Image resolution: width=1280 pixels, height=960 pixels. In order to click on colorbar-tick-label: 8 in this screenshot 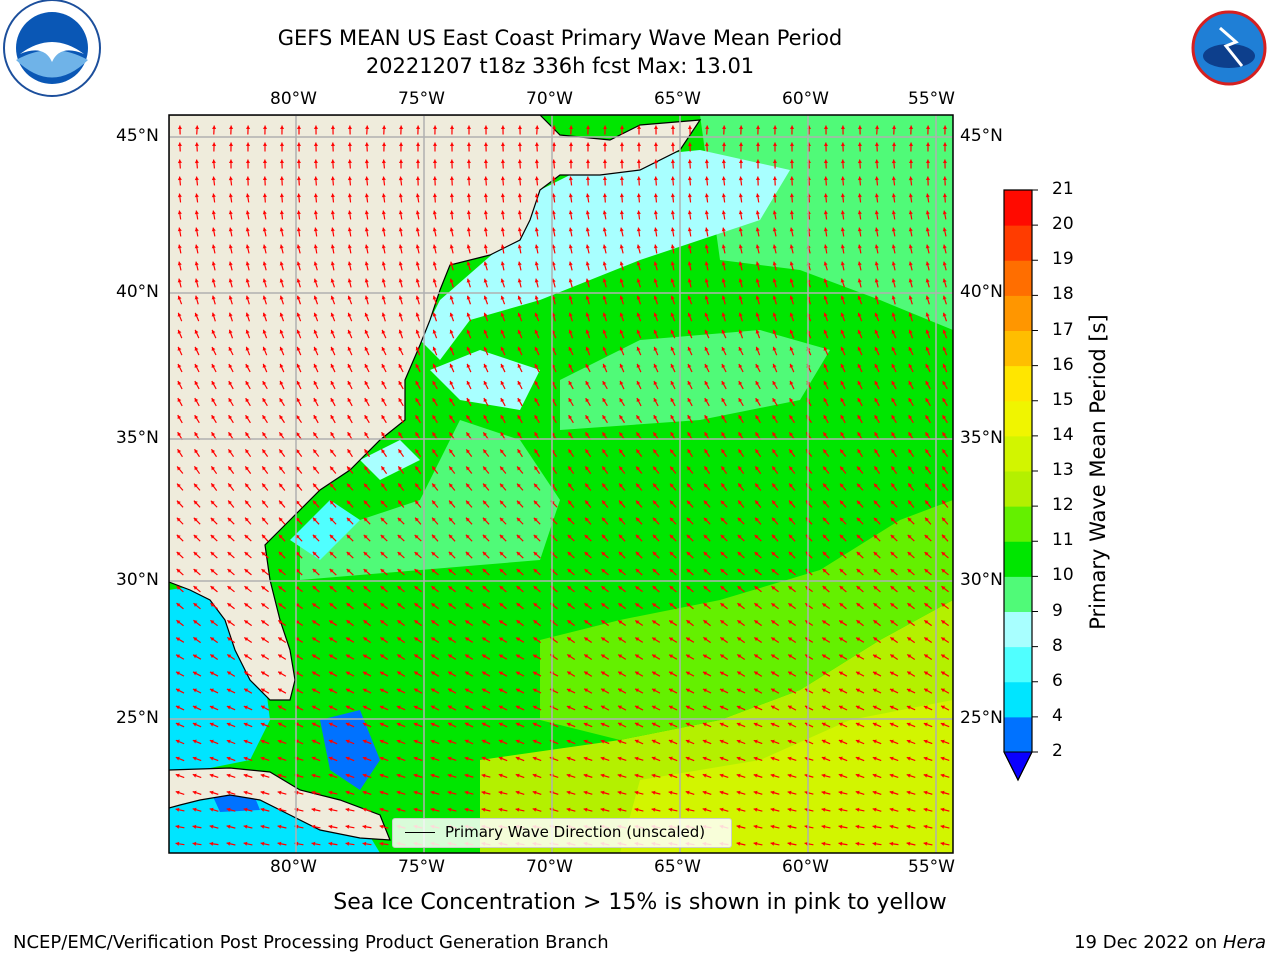, I will do `click(1057, 645)`.